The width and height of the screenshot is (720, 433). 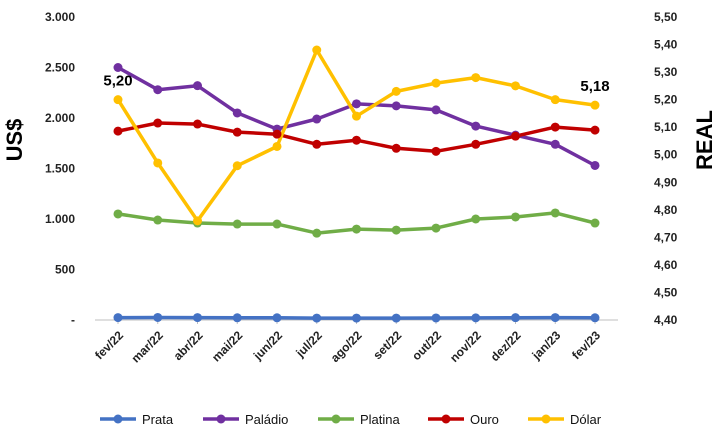 I want to click on x-tick-label: mar/22, so click(x=147, y=346).